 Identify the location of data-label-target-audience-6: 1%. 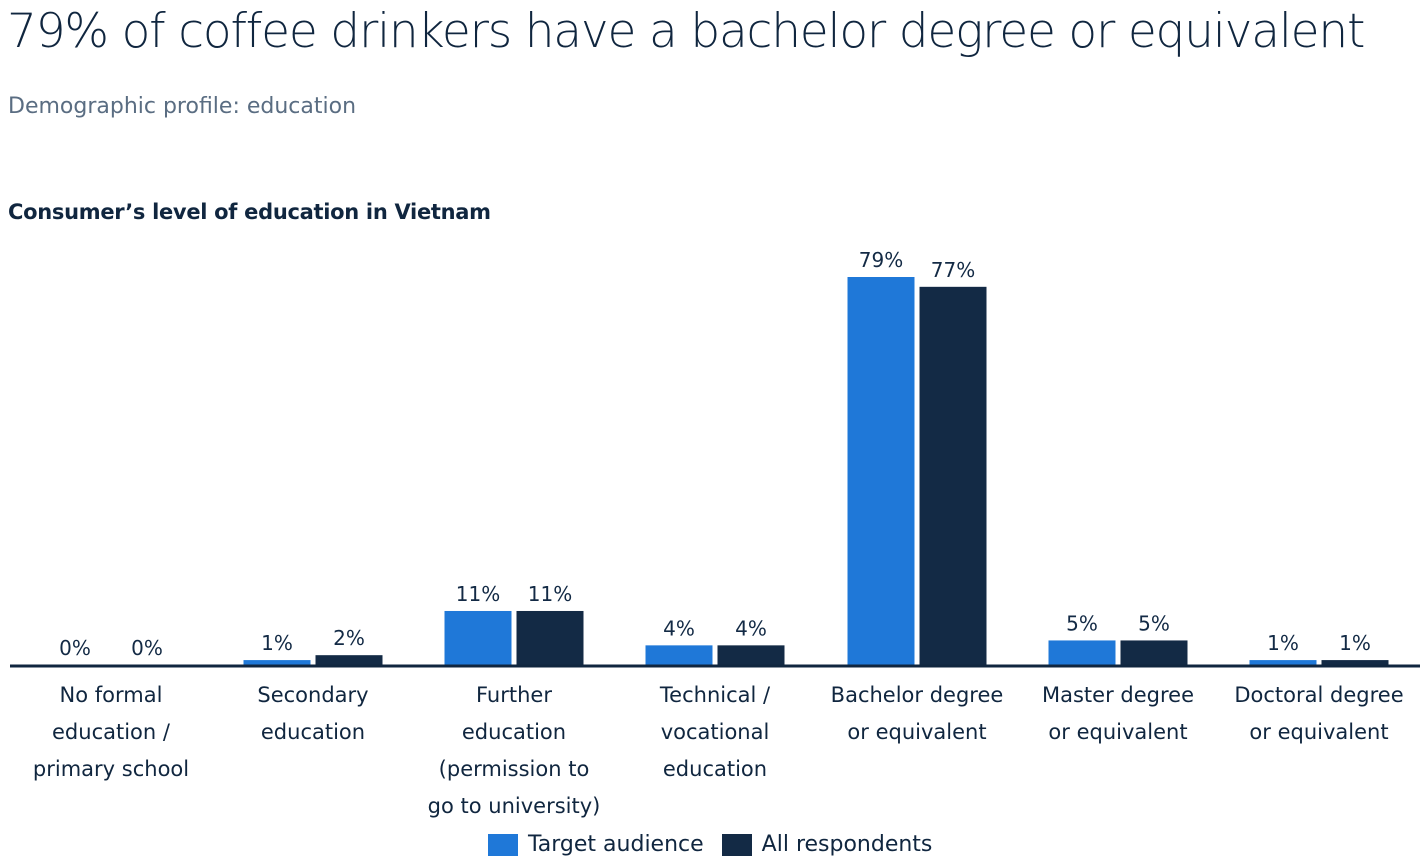
(1283, 643).